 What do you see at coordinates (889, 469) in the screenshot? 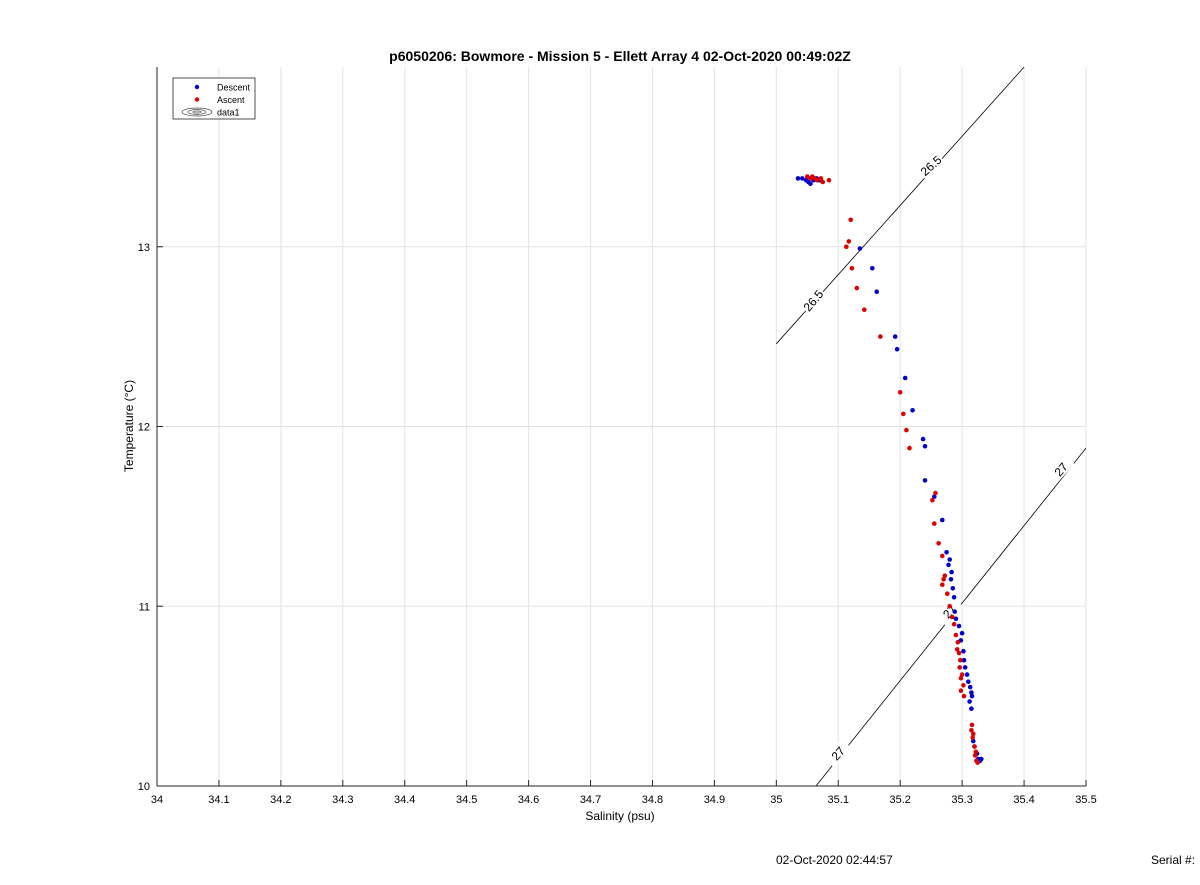
I see `data-points` at bounding box center [889, 469].